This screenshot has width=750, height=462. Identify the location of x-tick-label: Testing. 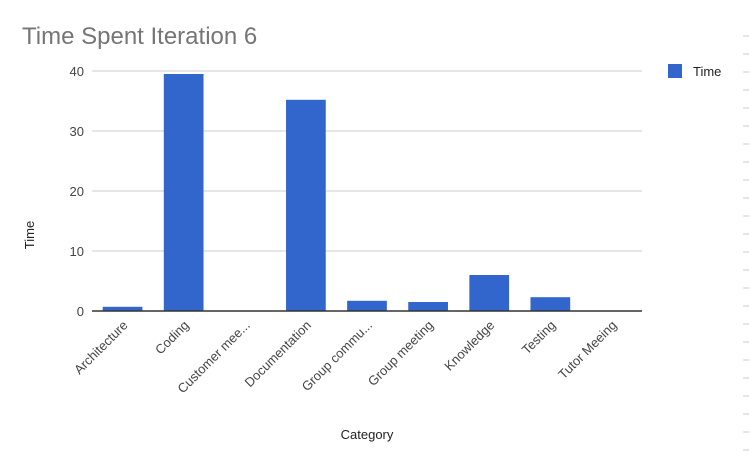
(539, 338).